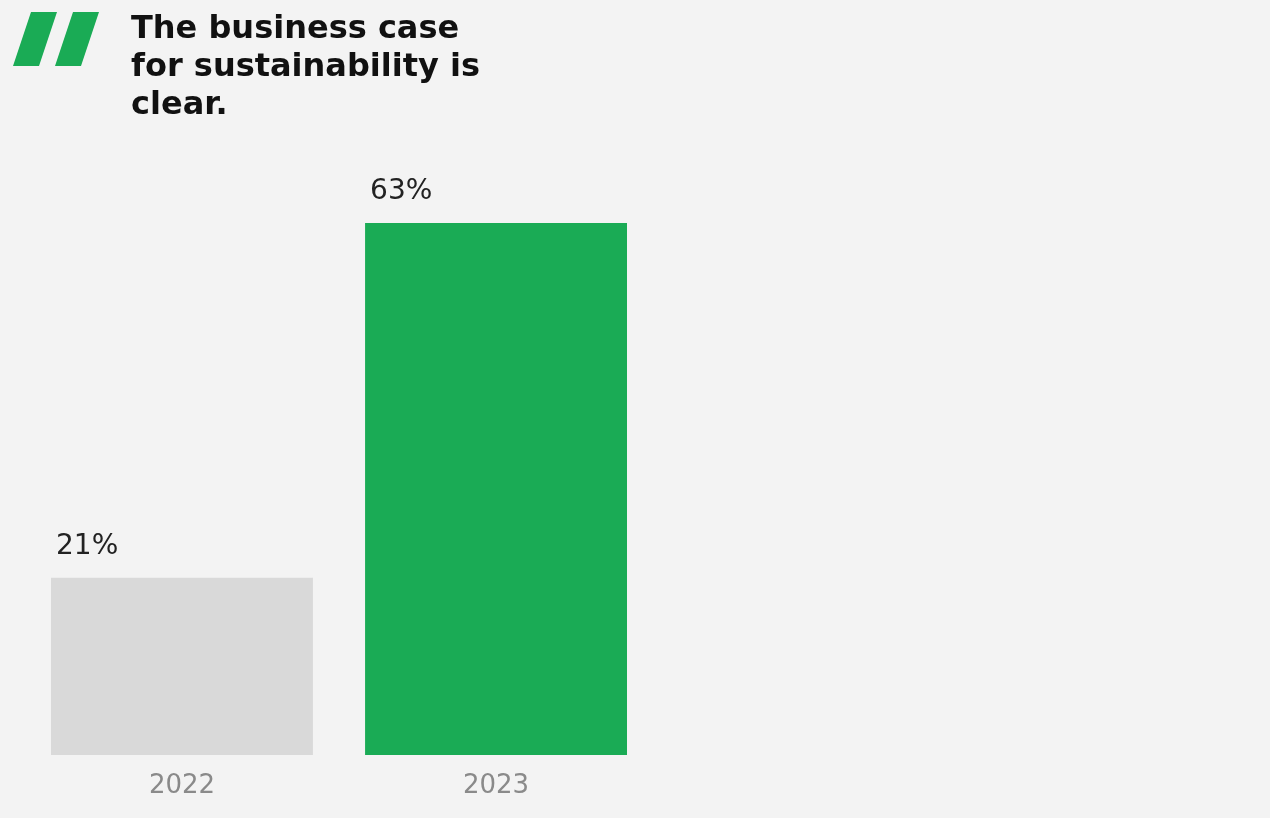  I want to click on chart-title: The business case for sustainability is clear., so click(306, 65).